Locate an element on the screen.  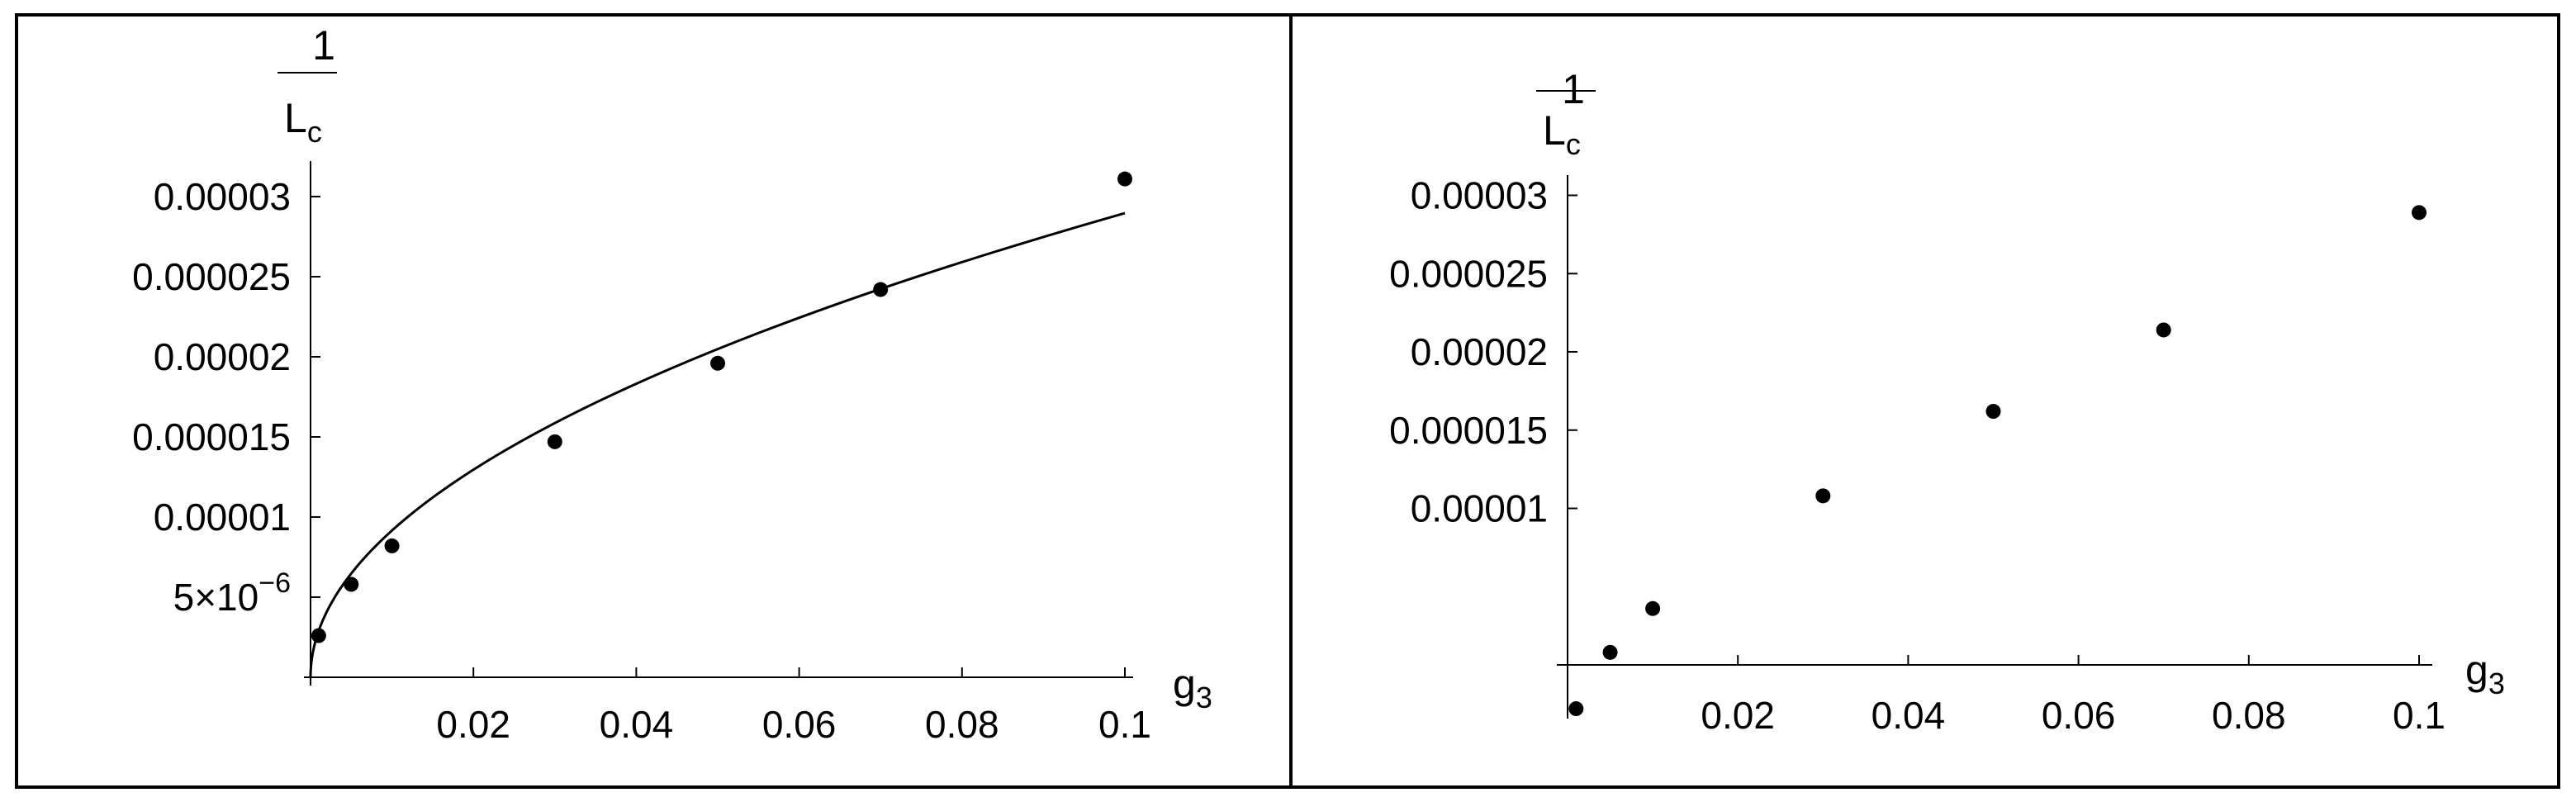
y-tick-label: 5×10⁻⁶ is located at coordinates (232, 593).